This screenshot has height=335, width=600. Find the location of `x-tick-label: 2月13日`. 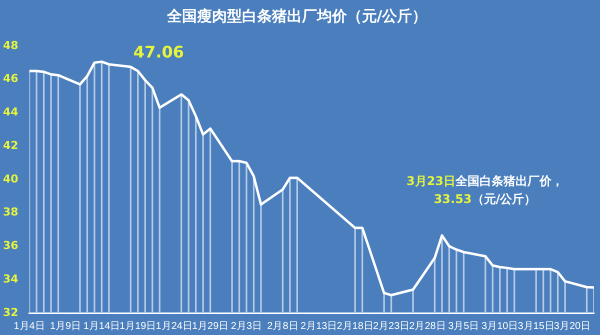

x-tick-label: 2月13日 is located at coordinates (319, 326).